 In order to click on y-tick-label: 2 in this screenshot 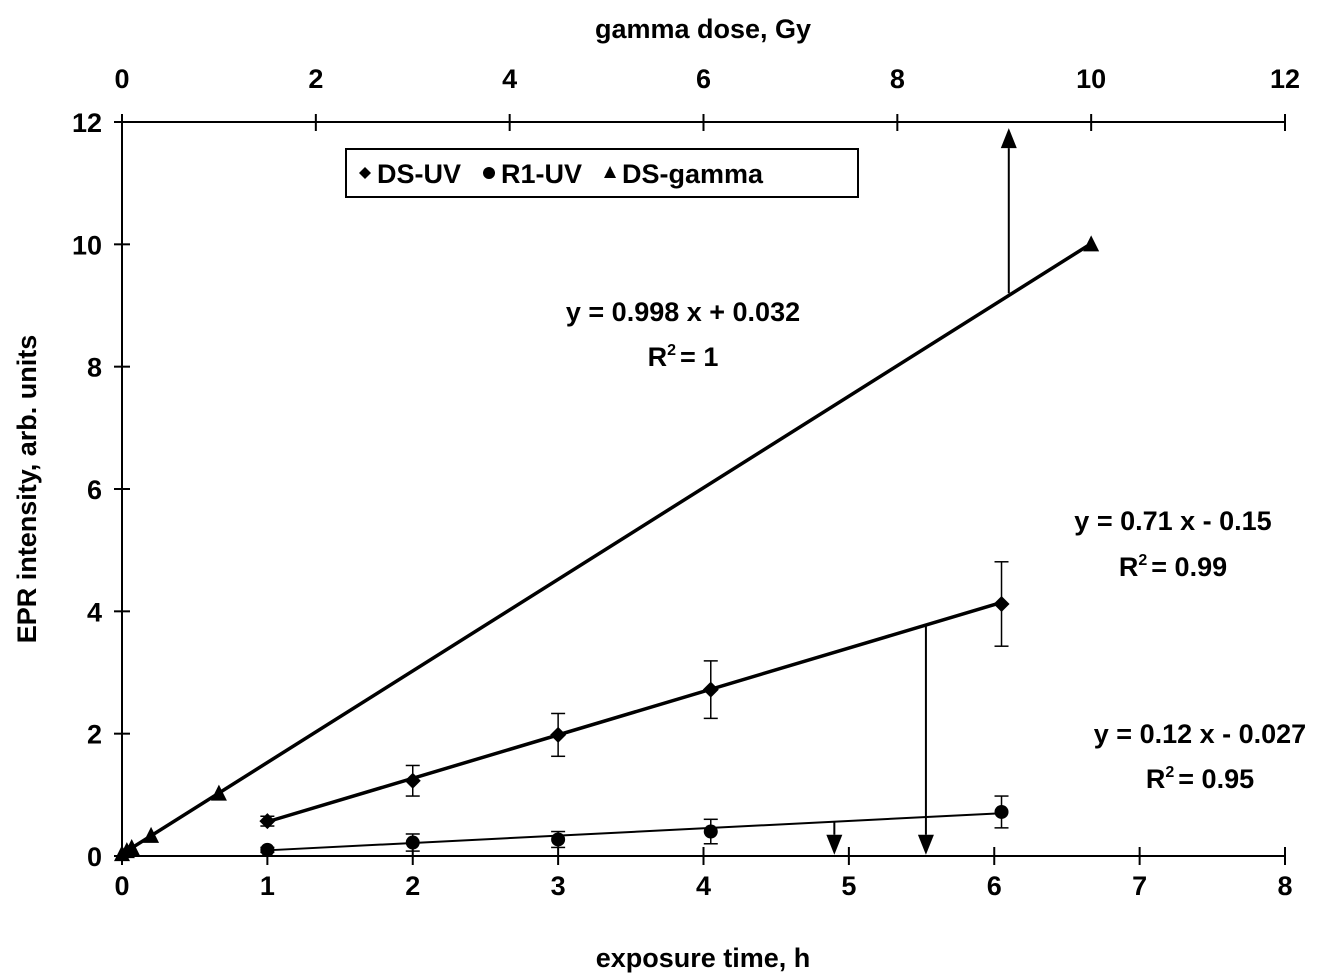, I will do `click(94, 735)`.